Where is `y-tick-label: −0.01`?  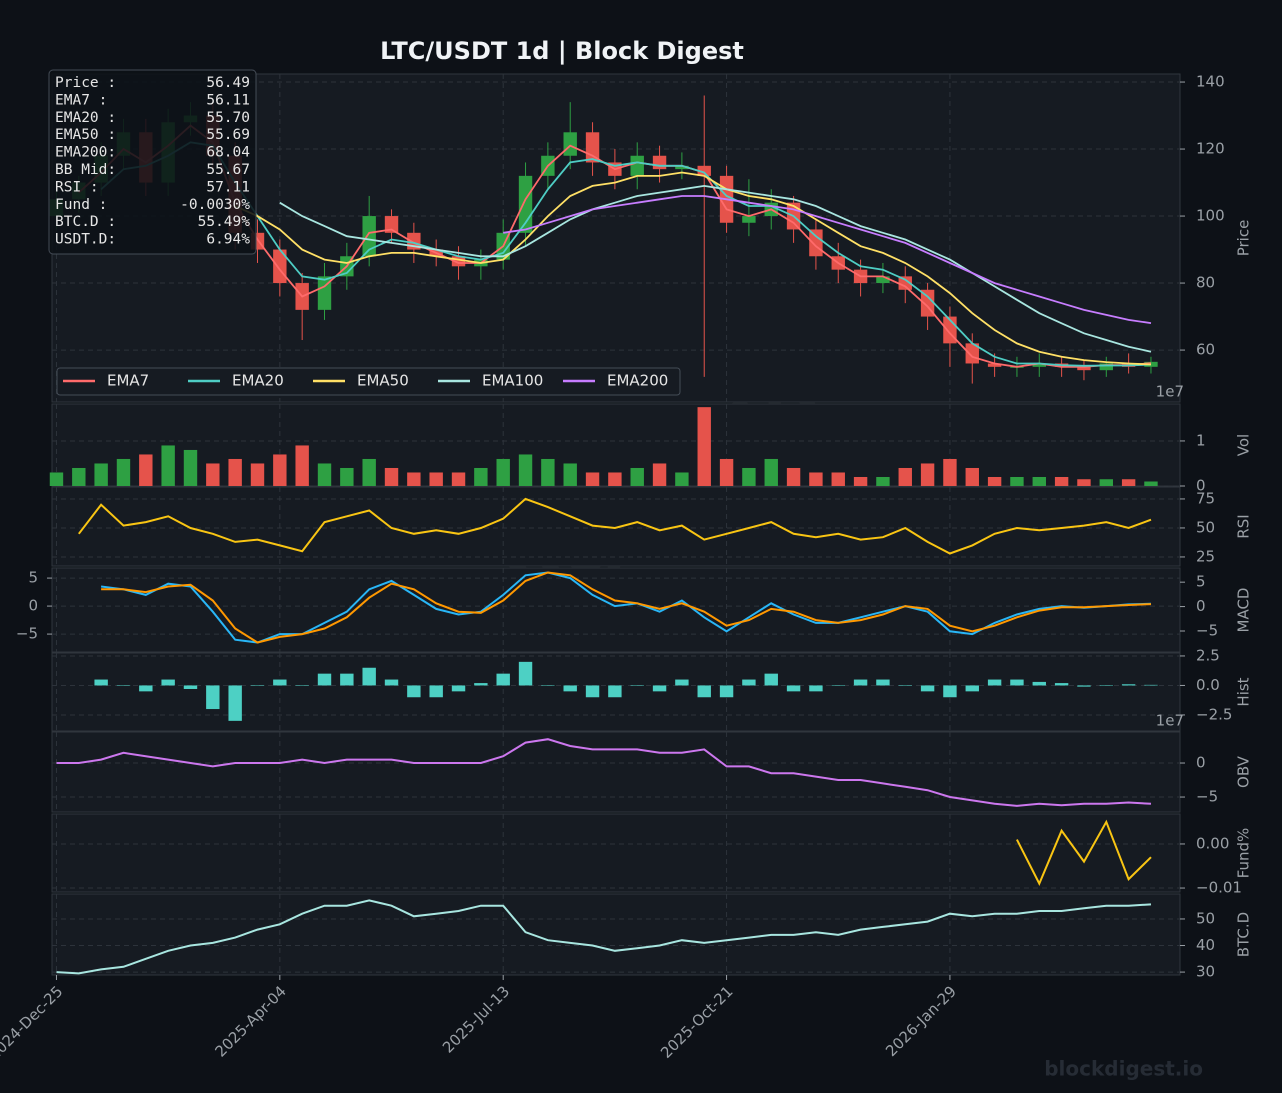
y-tick-label: −0.01 is located at coordinates (1219, 888).